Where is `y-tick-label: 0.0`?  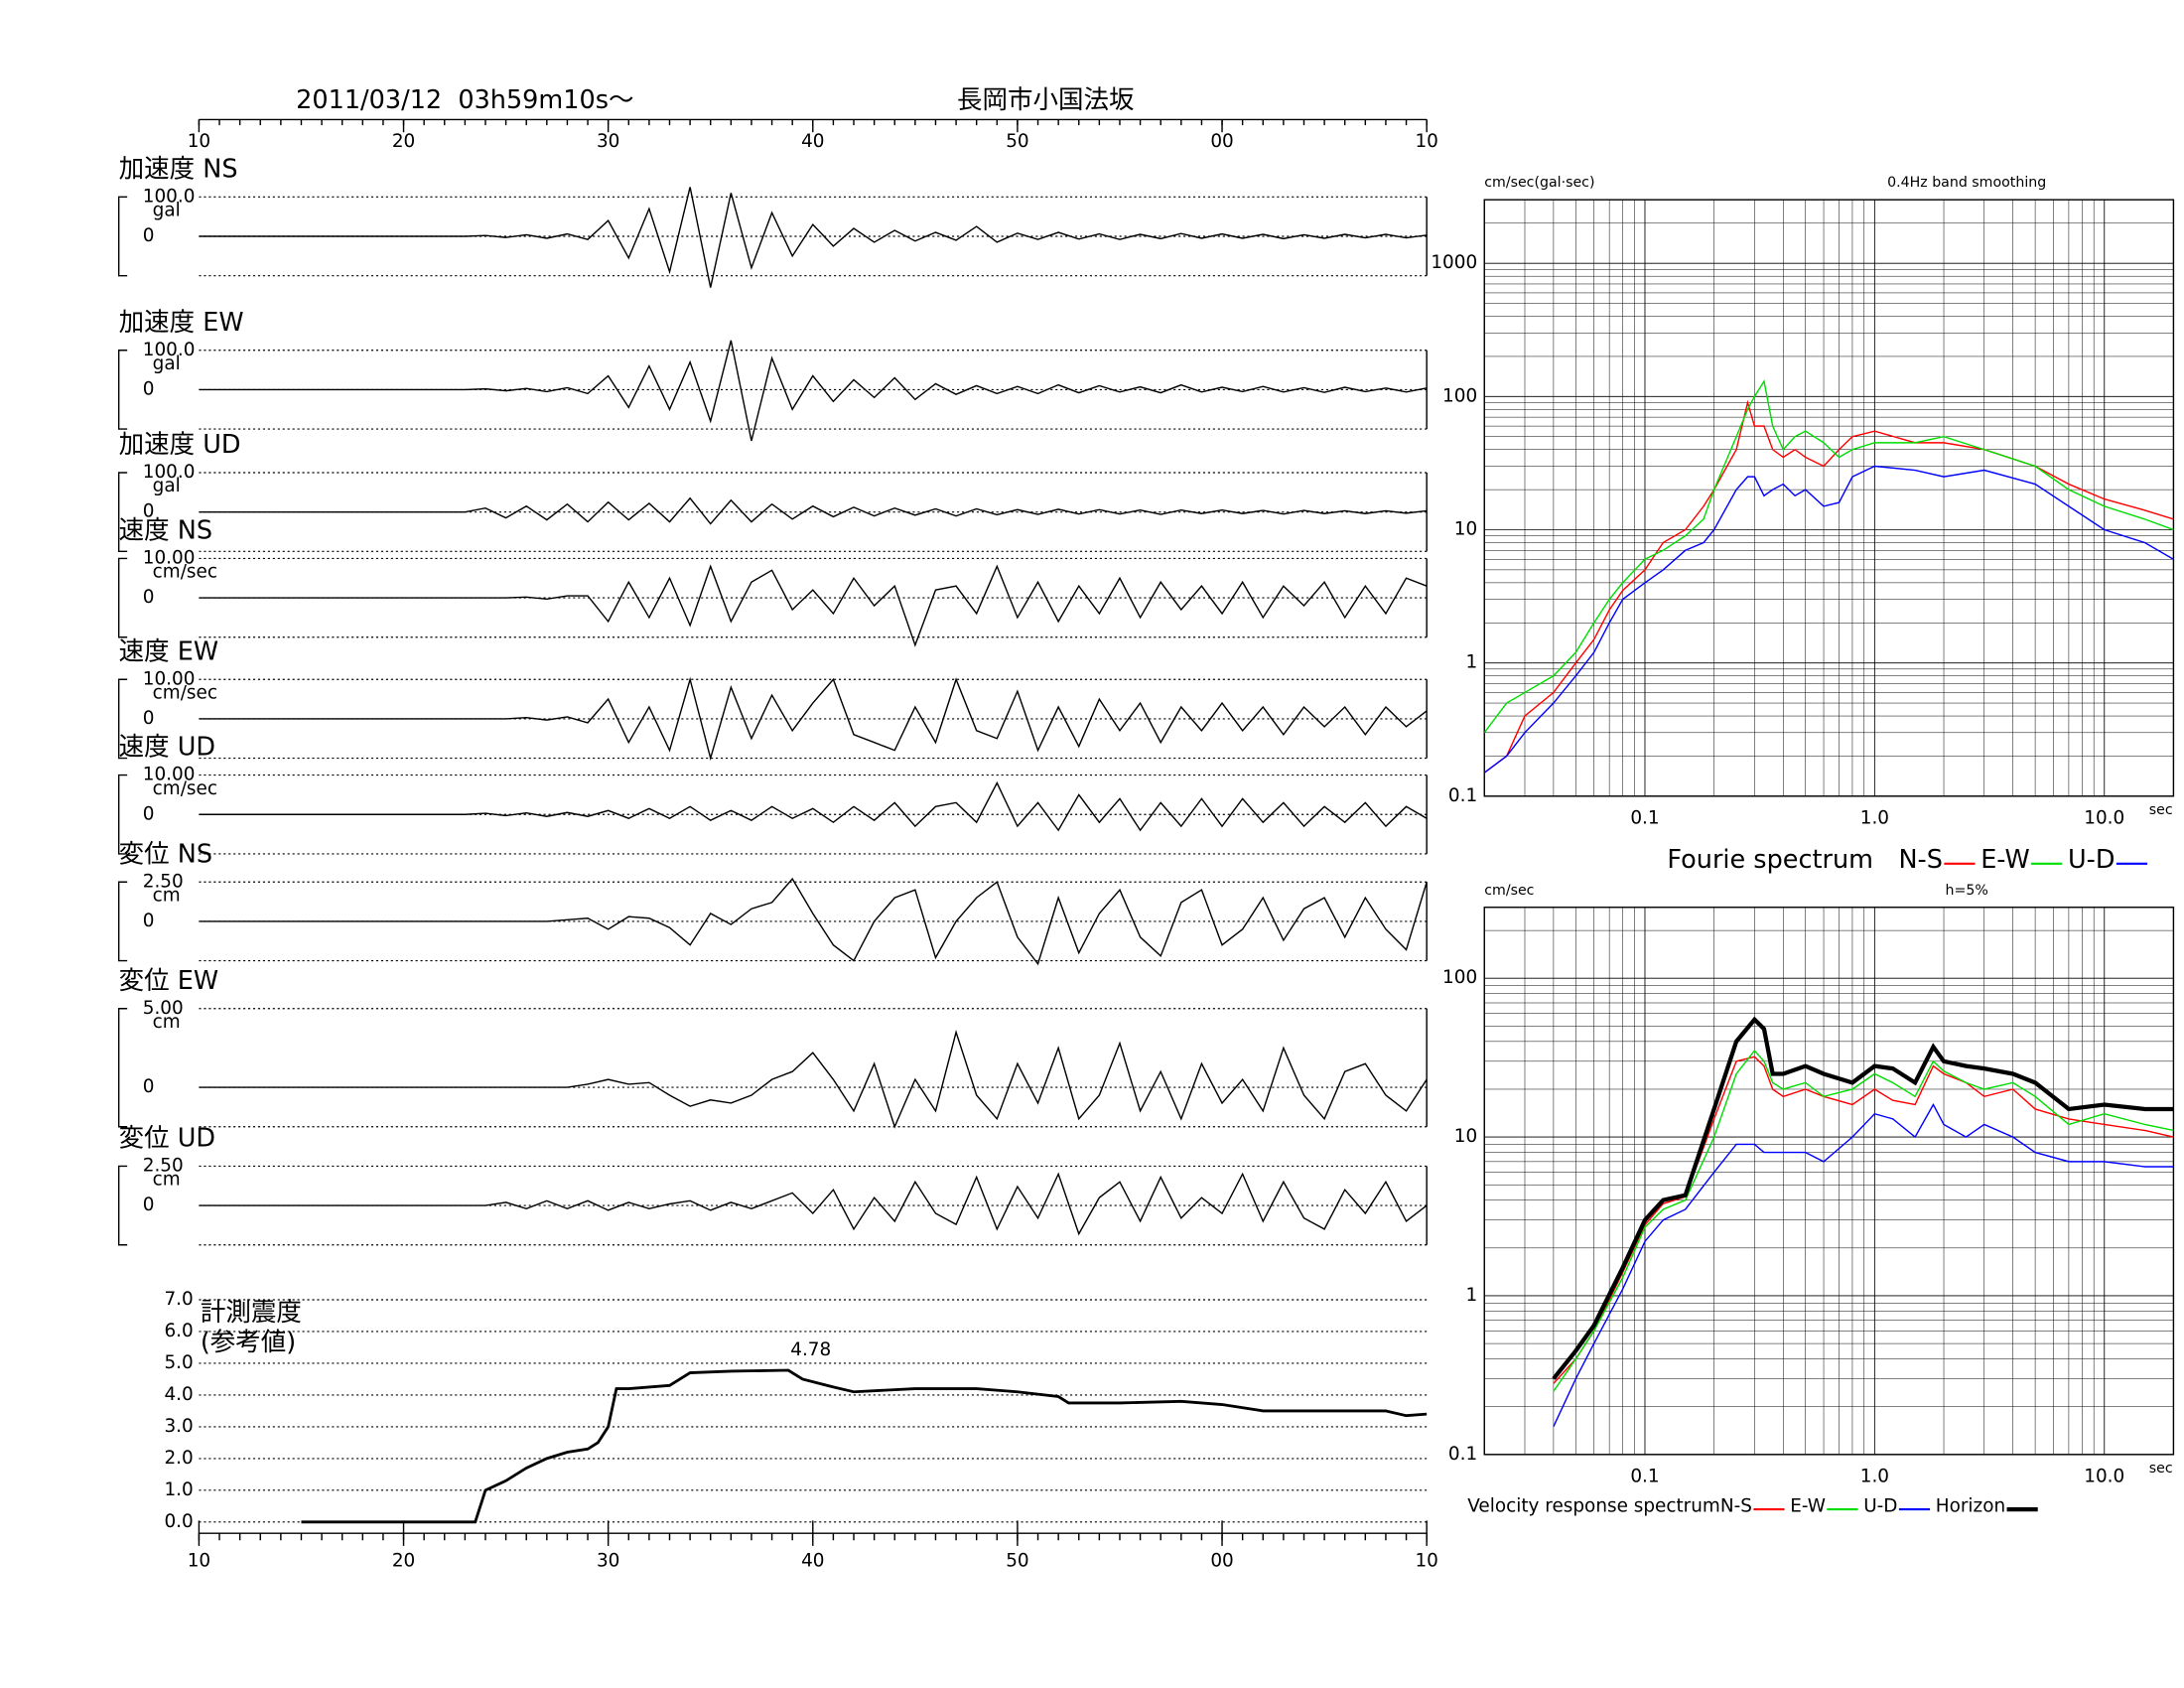
y-tick-label: 0.0 is located at coordinates (178, 1521).